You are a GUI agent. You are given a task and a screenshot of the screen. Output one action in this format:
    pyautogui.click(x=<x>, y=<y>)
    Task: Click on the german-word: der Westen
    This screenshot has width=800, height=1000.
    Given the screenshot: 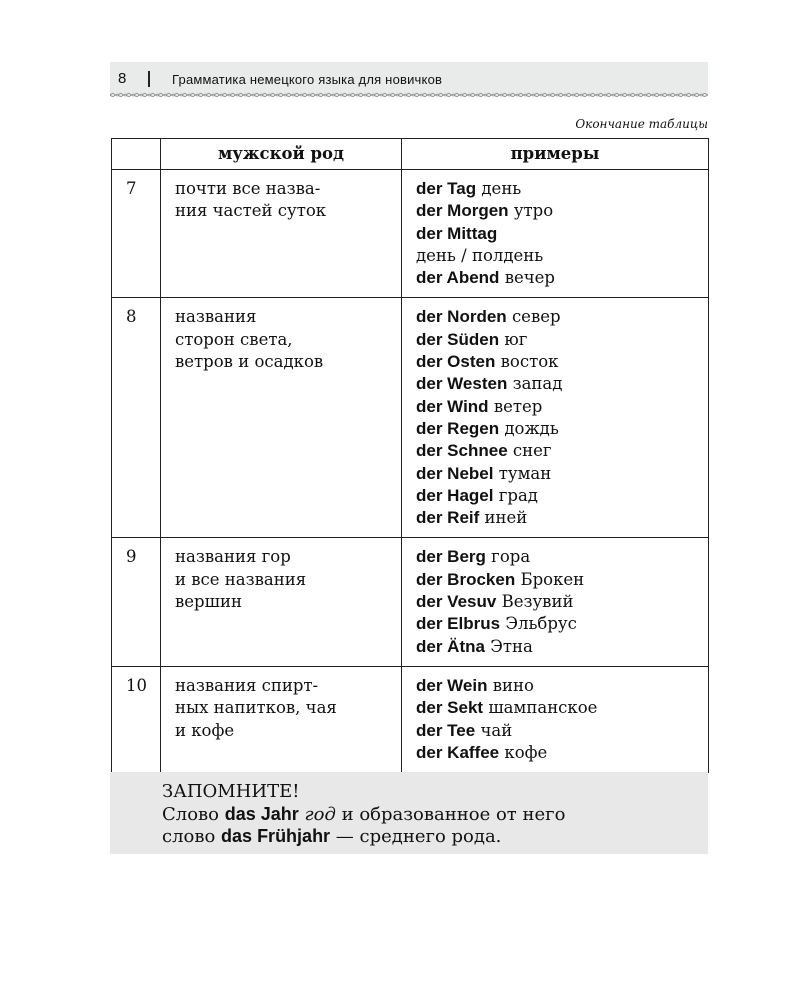 What is the action you would take?
    pyautogui.click(x=462, y=384)
    